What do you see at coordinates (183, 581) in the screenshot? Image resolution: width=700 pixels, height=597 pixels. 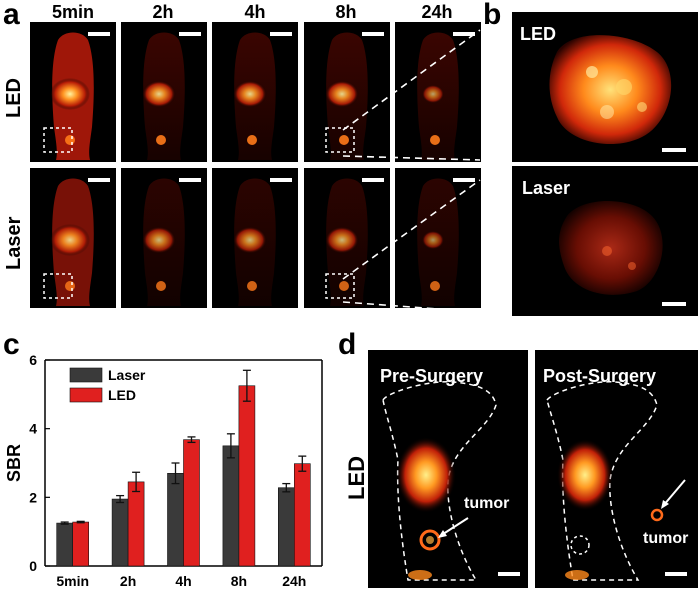 I see `x-tick-label: 4h` at bounding box center [183, 581].